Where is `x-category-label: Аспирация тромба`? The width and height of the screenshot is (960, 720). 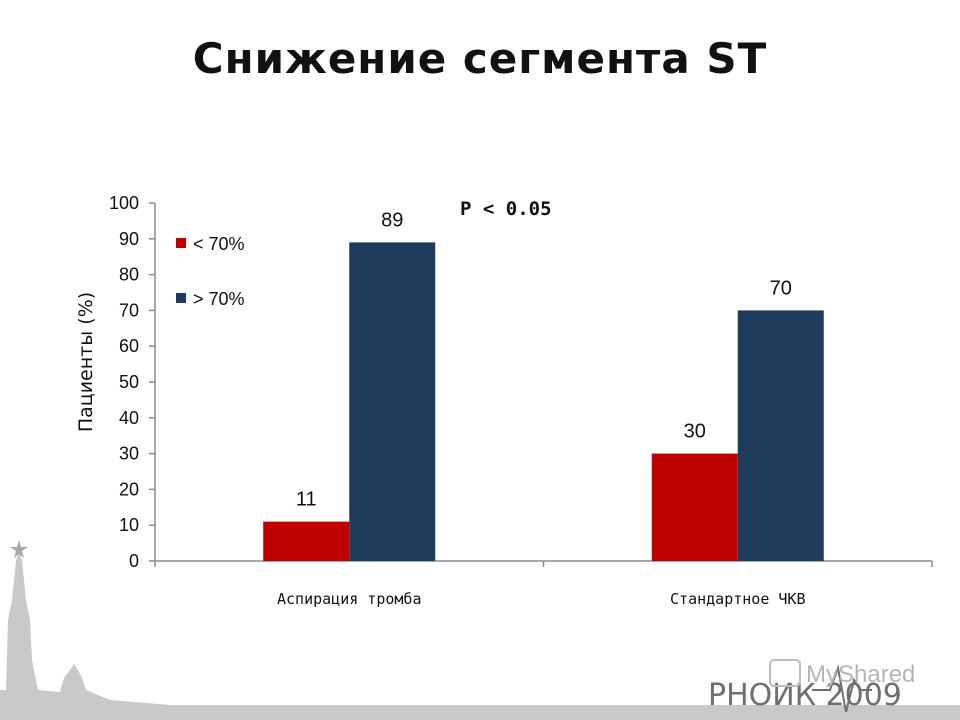
x-category-label: Аспирация тромба is located at coordinates (349, 599).